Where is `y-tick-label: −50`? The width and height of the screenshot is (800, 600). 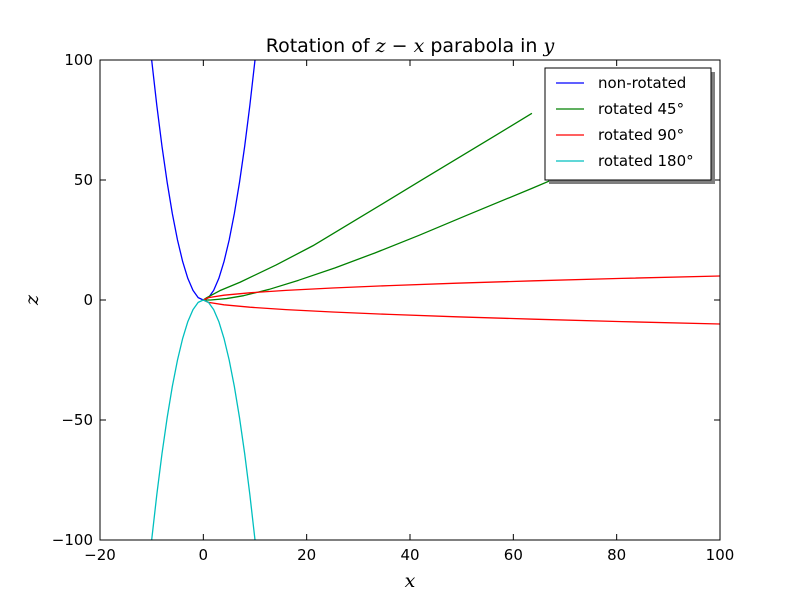
y-tick-label: −50 is located at coordinates (77, 420).